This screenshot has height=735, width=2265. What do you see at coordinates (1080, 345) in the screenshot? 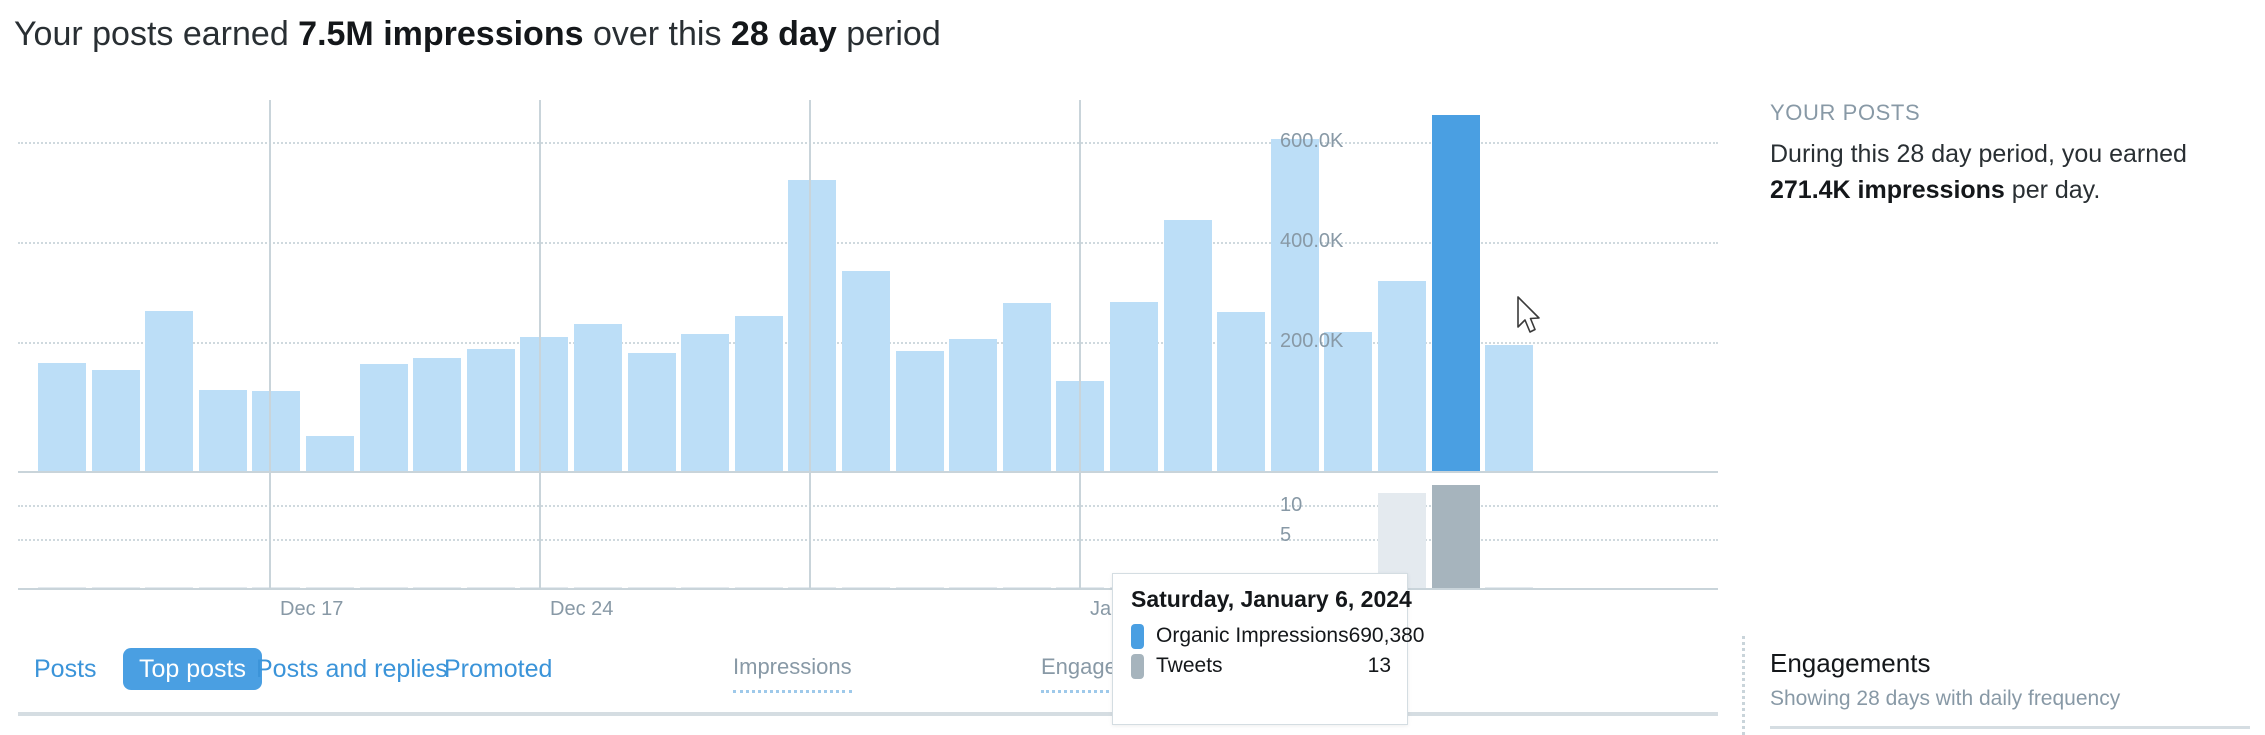
I see `vgrid-jan7` at bounding box center [1080, 345].